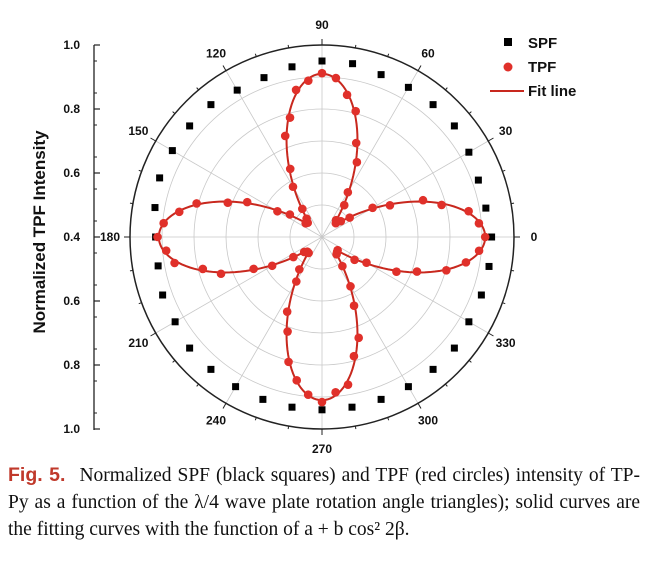 The height and width of the screenshot is (580, 652). I want to click on angle-label-300: 300, so click(428, 421).